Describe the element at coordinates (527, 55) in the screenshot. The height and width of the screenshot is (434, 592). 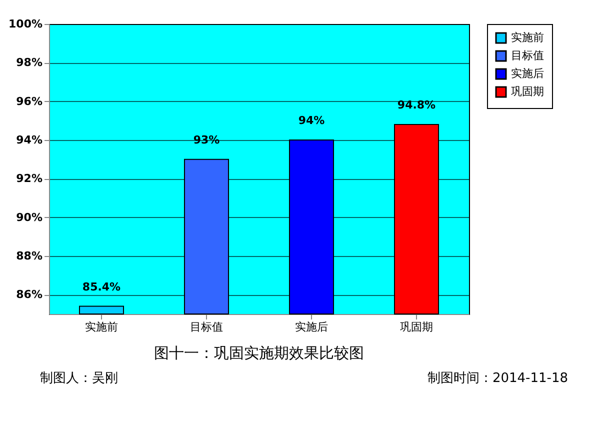
I see `legend-label: 目标值` at that location.